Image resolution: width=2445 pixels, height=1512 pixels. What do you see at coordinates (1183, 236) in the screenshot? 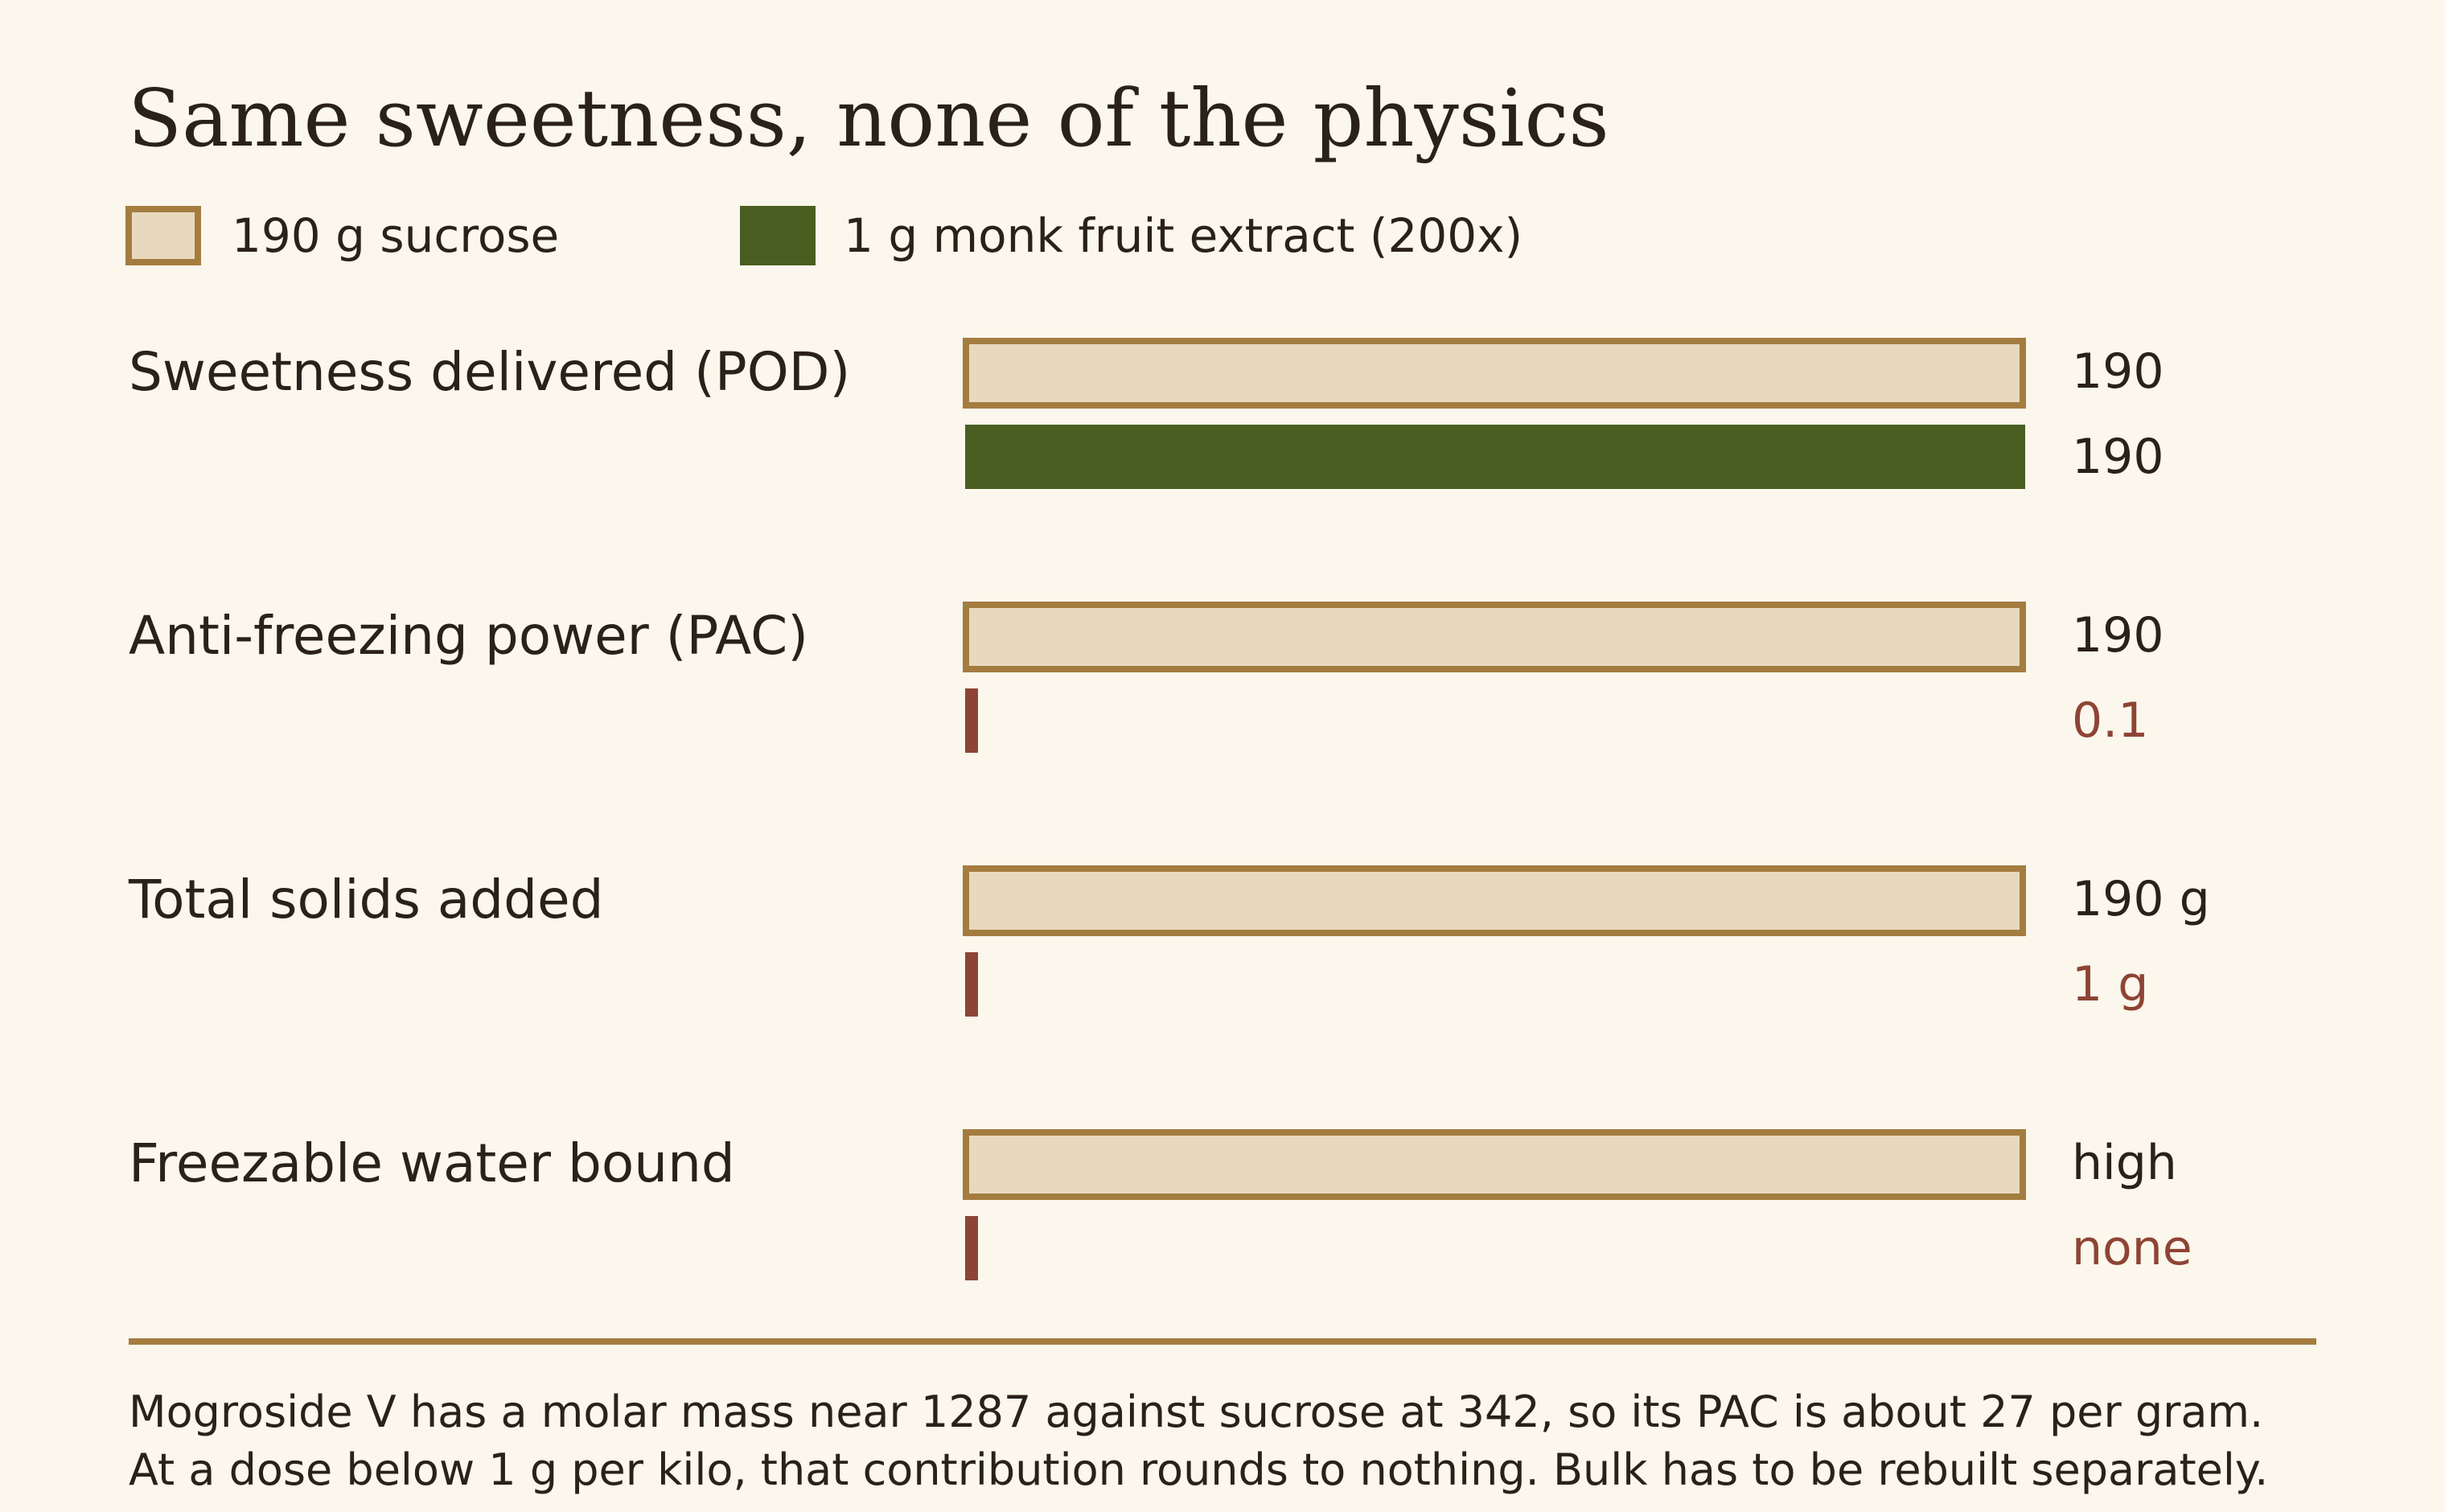
I see `legend-label-monk-fruit: 1 g monk fruit extract (200x)` at bounding box center [1183, 236].